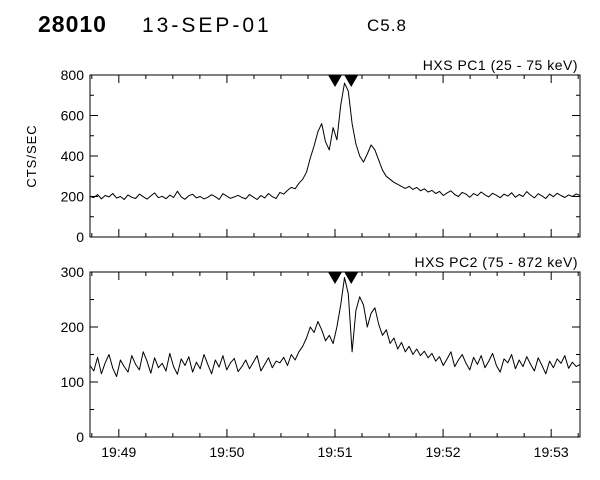 The width and height of the screenshot is (600, 480). What do you see at coordinates (226, 452) in the screenshot?
I see `x-tick-label: 19:50` at bounding box center [226, 452].